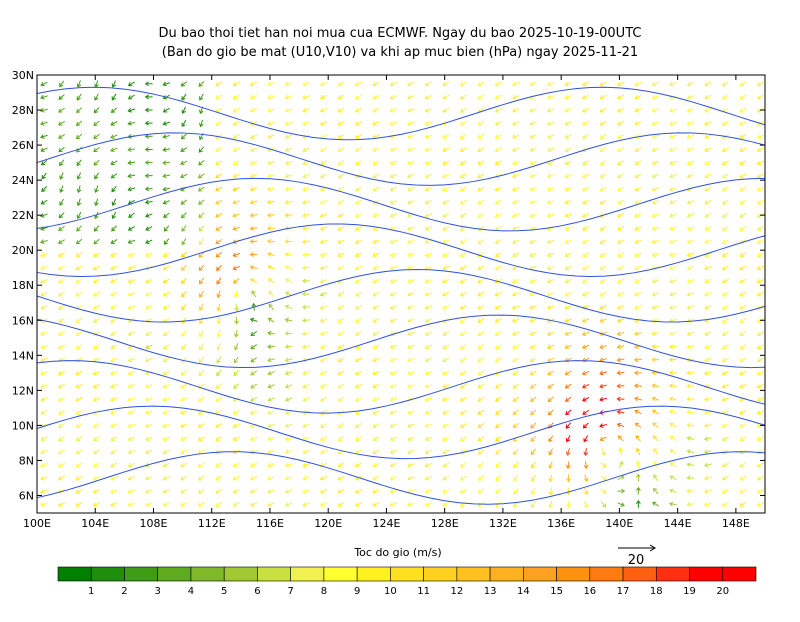  Describe the element at coordinates (401, 341) in the screenshot. I see `isobar` at that location.